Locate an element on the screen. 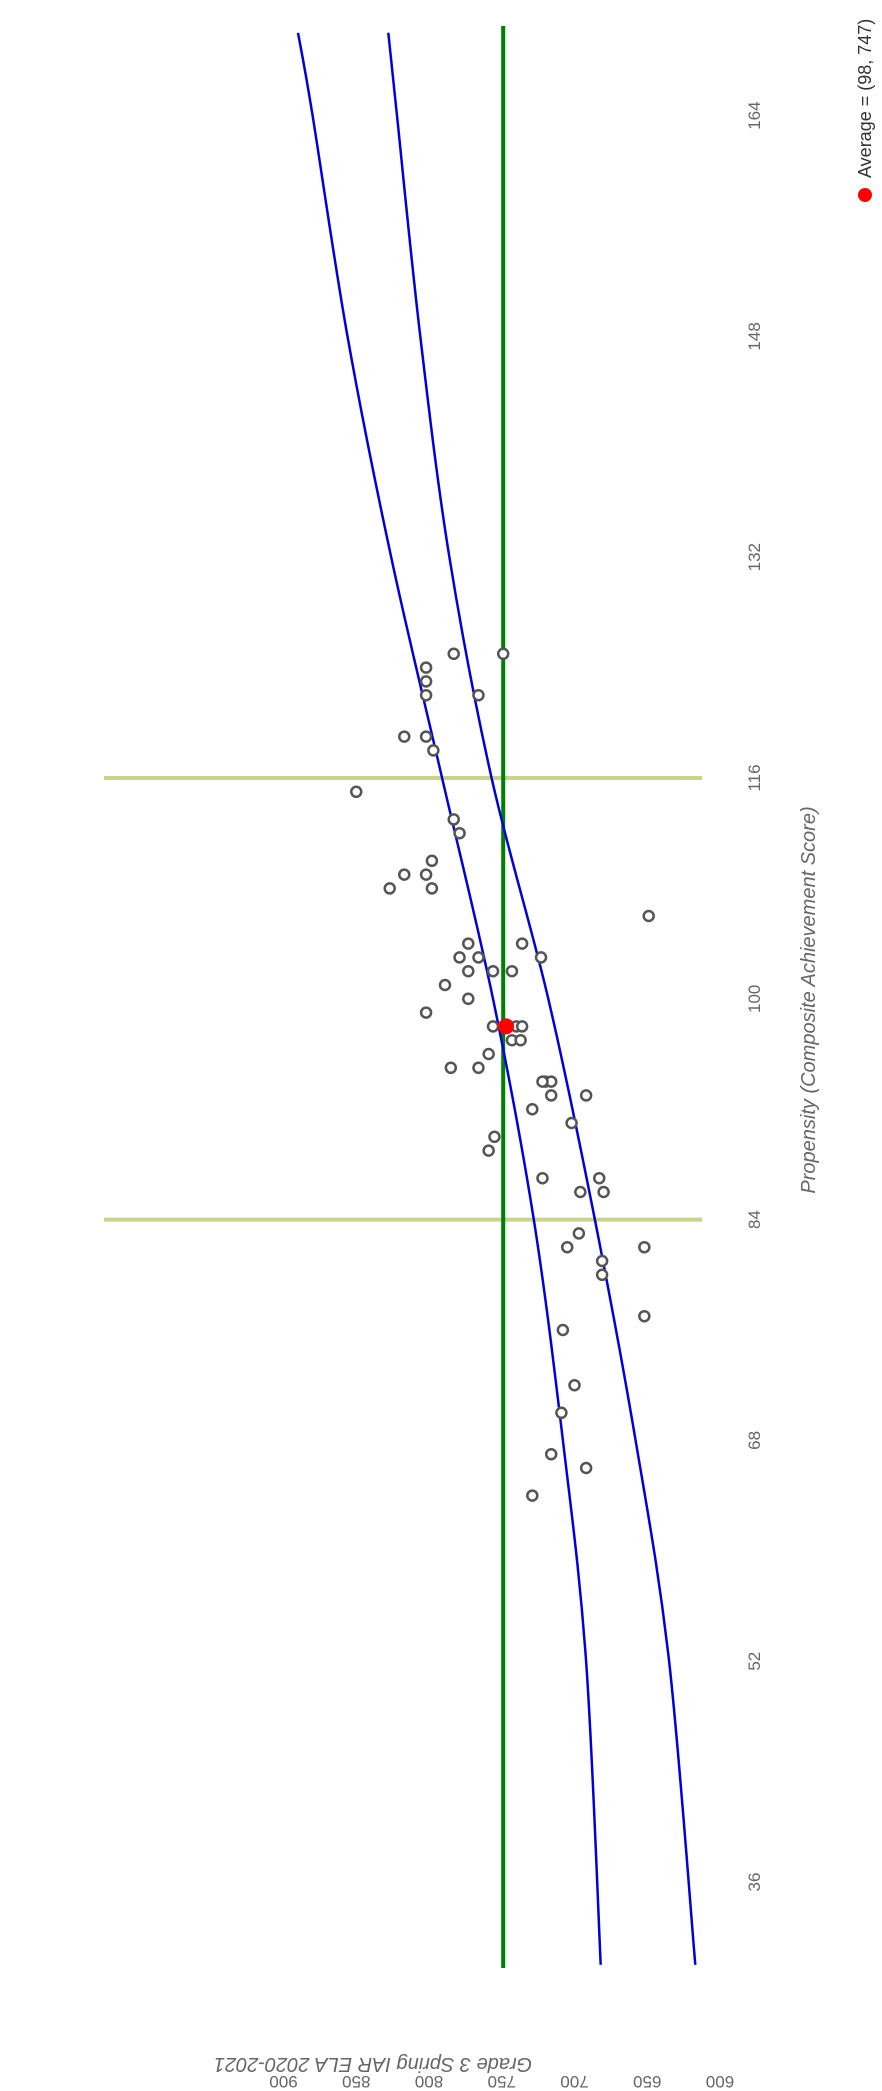  legend-average-label: Average = (98, 747) is located at coordinates (865, 98).